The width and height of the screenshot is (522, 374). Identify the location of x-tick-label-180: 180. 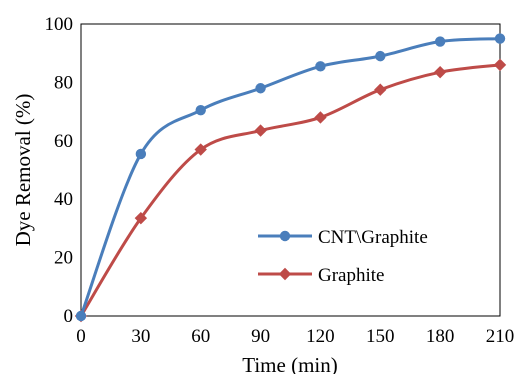
(440, 336).